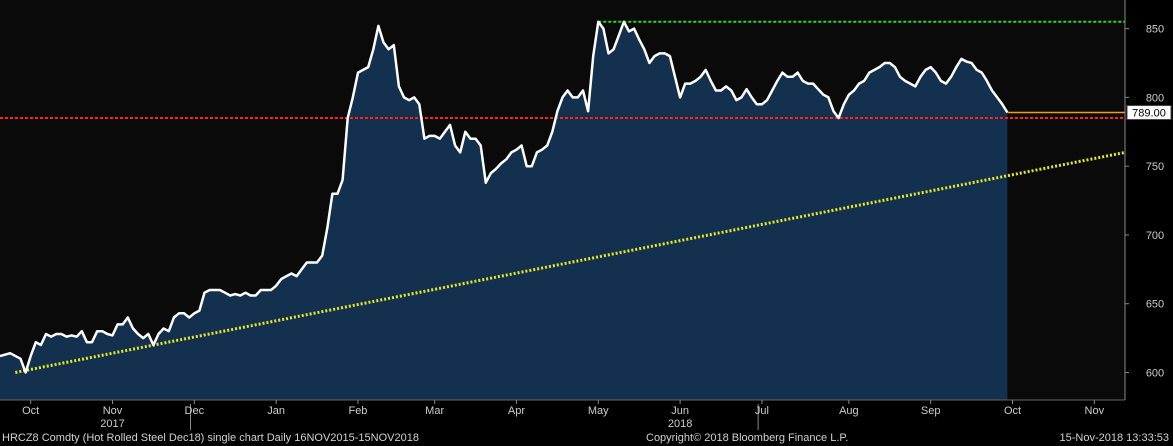 The width and height of the screenshot is (1173, 446). I want to click on x-tick-label: Mar, so click(434, 411).